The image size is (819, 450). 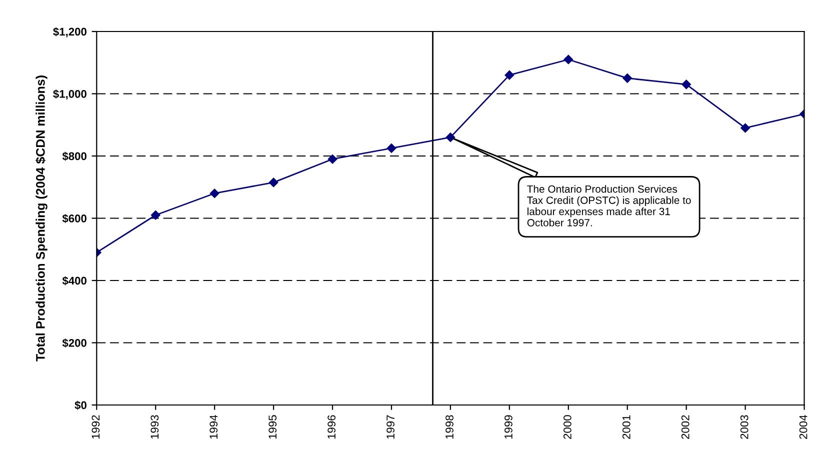 I want to click on x-tick-label: 2002, so click(x=685, y=427).